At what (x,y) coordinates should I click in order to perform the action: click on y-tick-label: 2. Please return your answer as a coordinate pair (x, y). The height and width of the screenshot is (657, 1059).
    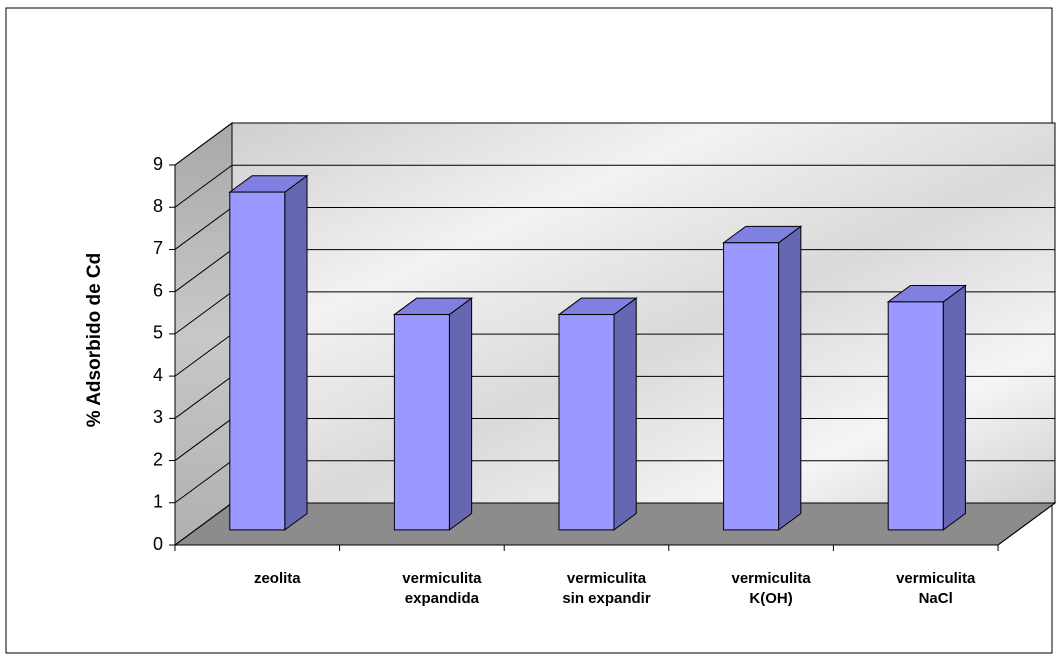
    Looking at the image, I should click on (158, 459).